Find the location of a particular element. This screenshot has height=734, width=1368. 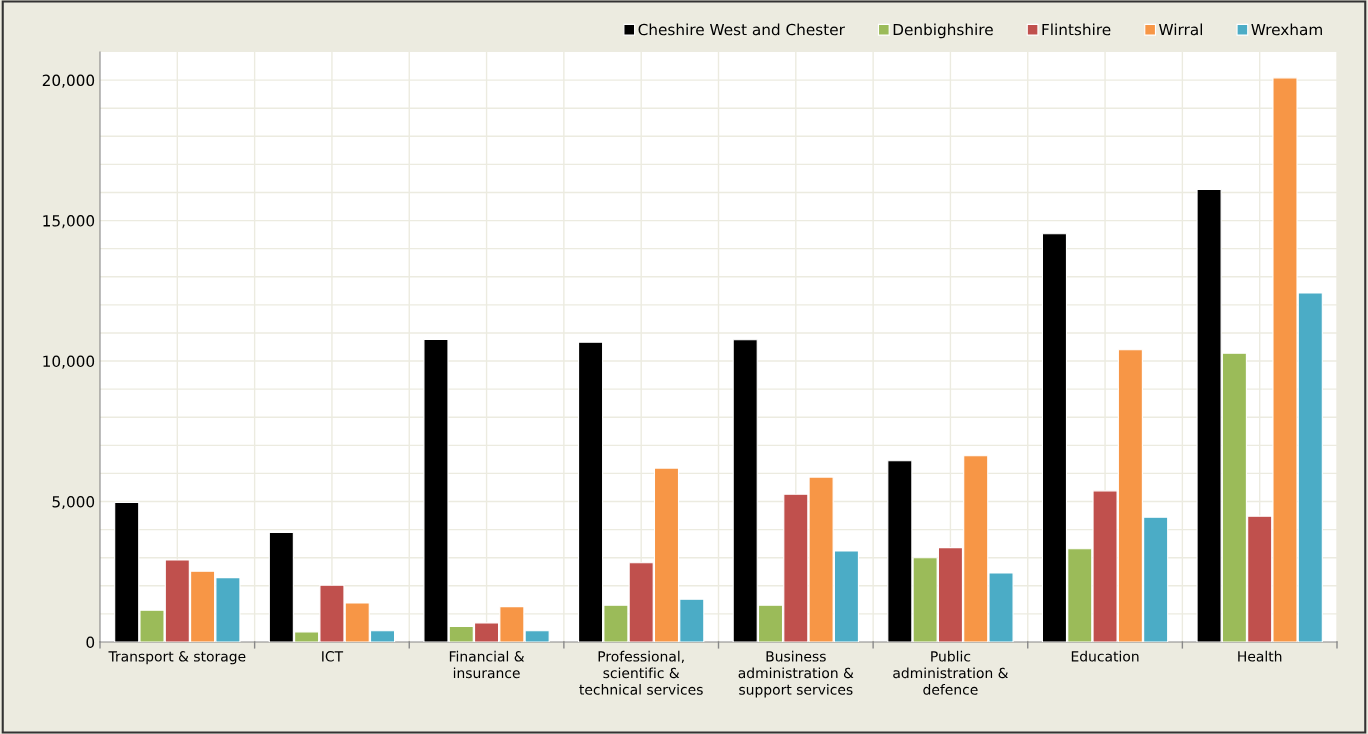

x-tick-label: Financial & insurance is located at coordinates (487, 664).